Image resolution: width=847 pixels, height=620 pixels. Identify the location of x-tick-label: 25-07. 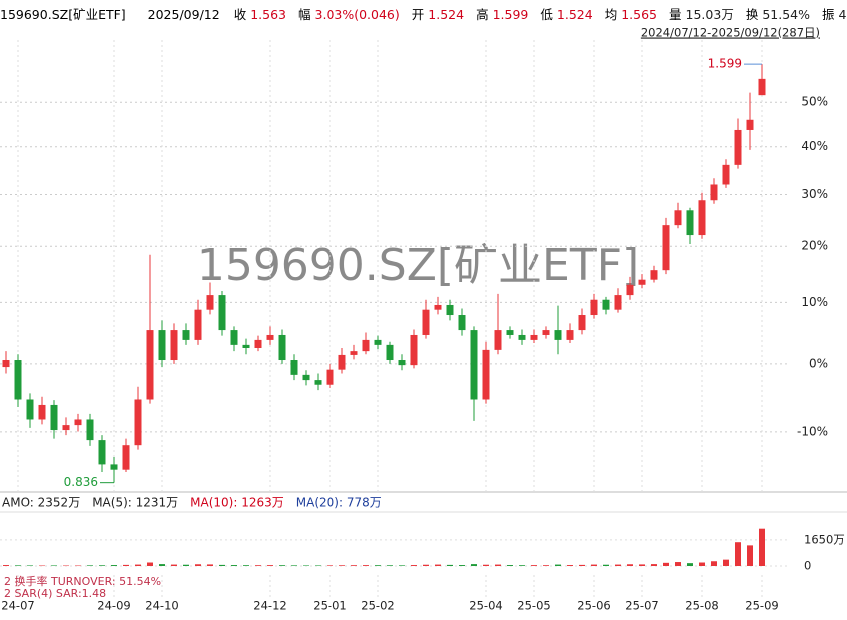
(641, 606).